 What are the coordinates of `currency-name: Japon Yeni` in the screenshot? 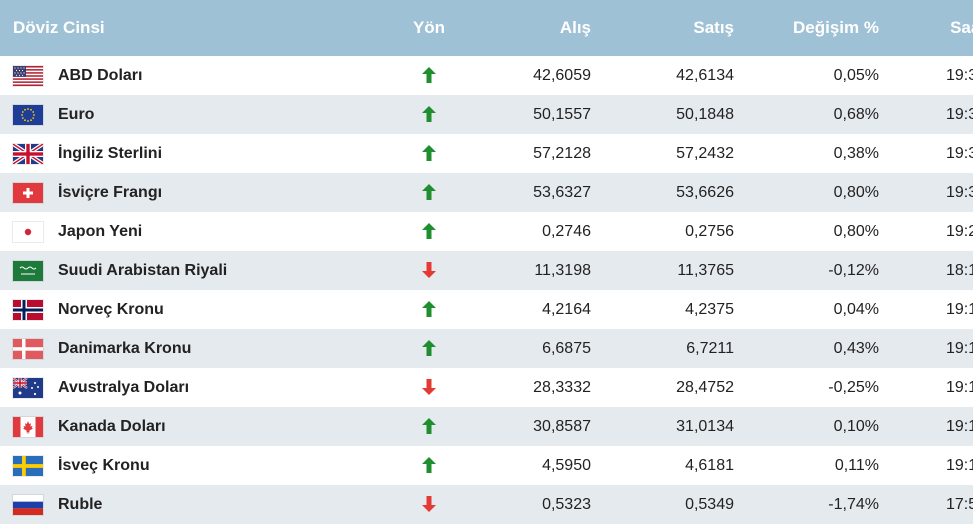 It's located at (100, 231).